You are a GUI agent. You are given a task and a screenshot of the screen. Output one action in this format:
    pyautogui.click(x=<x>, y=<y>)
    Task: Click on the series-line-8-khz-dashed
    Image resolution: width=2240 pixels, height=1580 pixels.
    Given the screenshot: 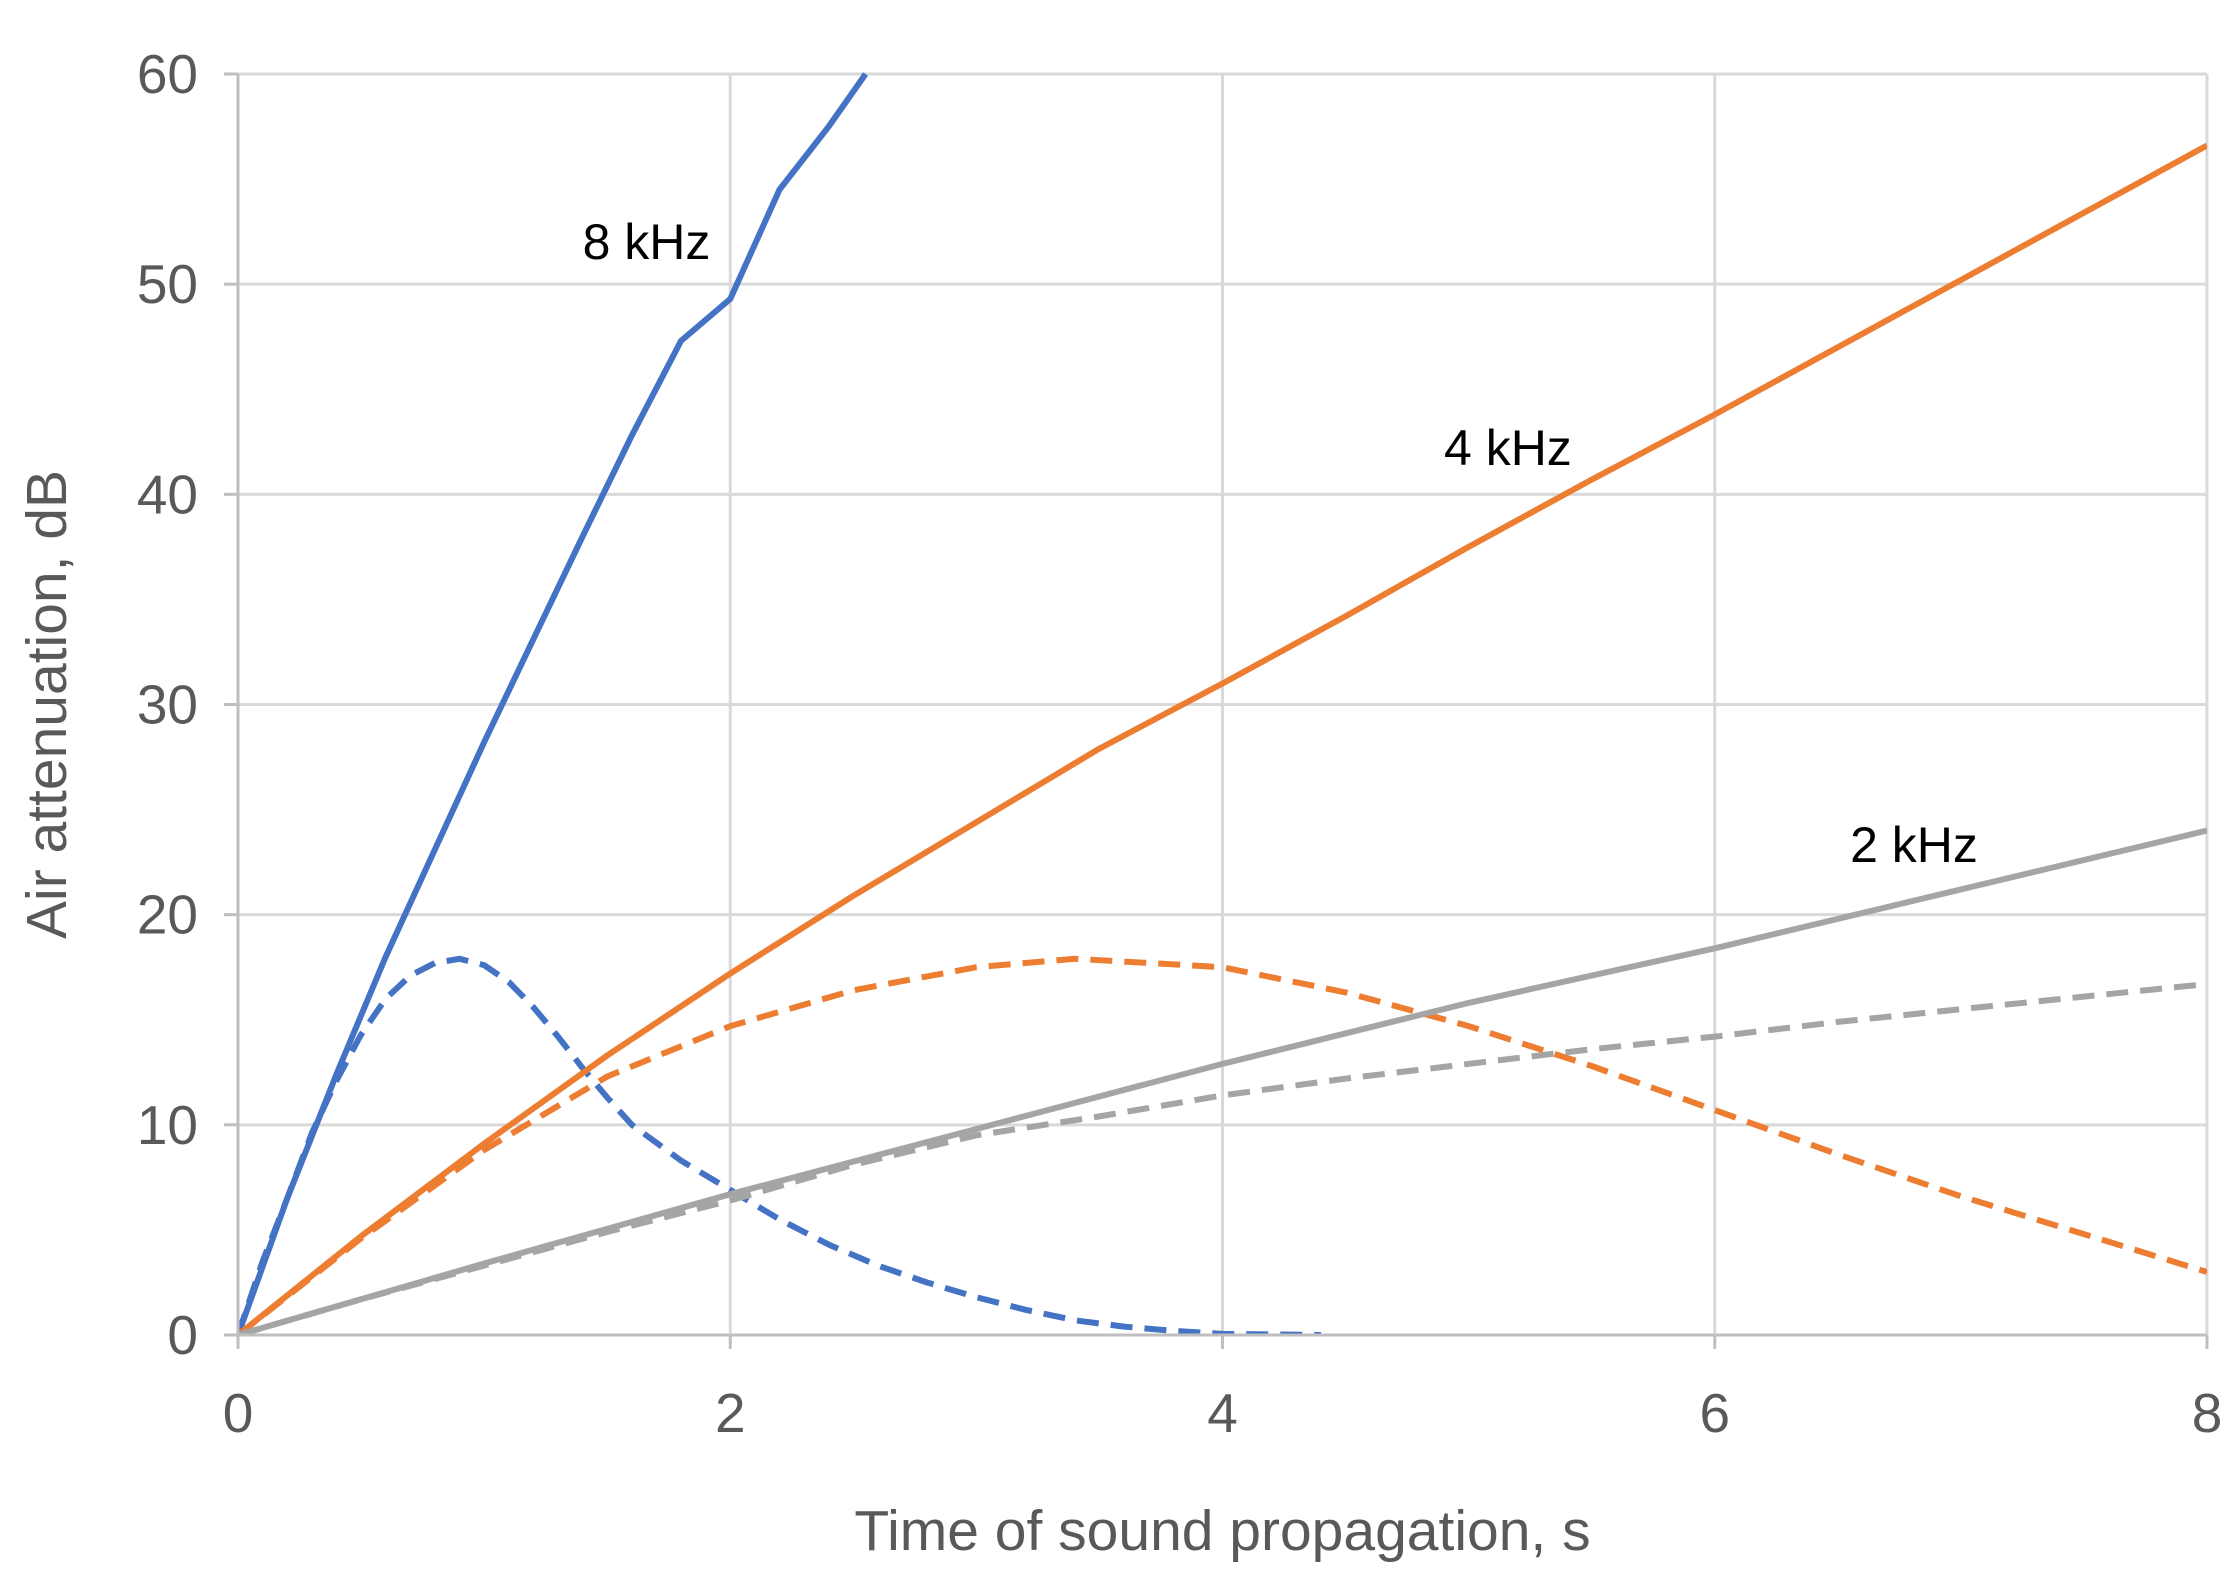 What is the action you would take?
    pyautogui.click(x=780, y=1145)
    